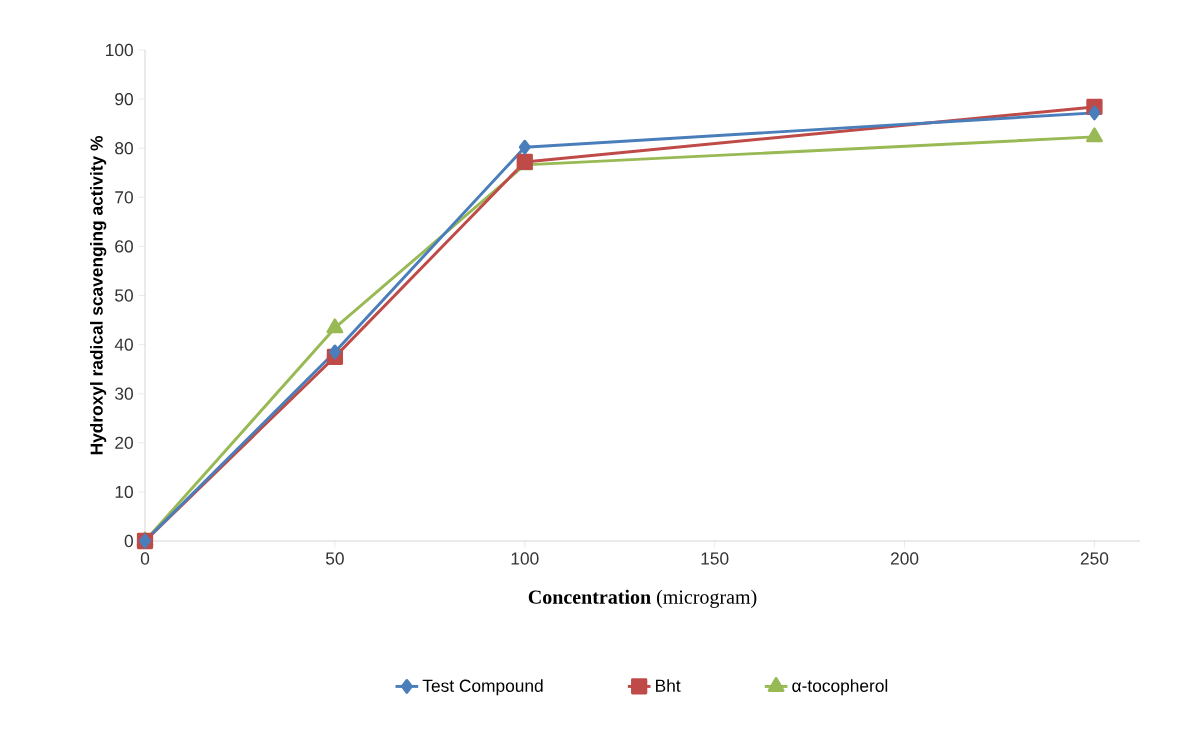 Image resolution: width=1200 pixels, height=744 pixels. What do you see at coordinates (525, 558) in the screenshot?
I see `x-tick-label: 100` at bounding box center [525, 558].